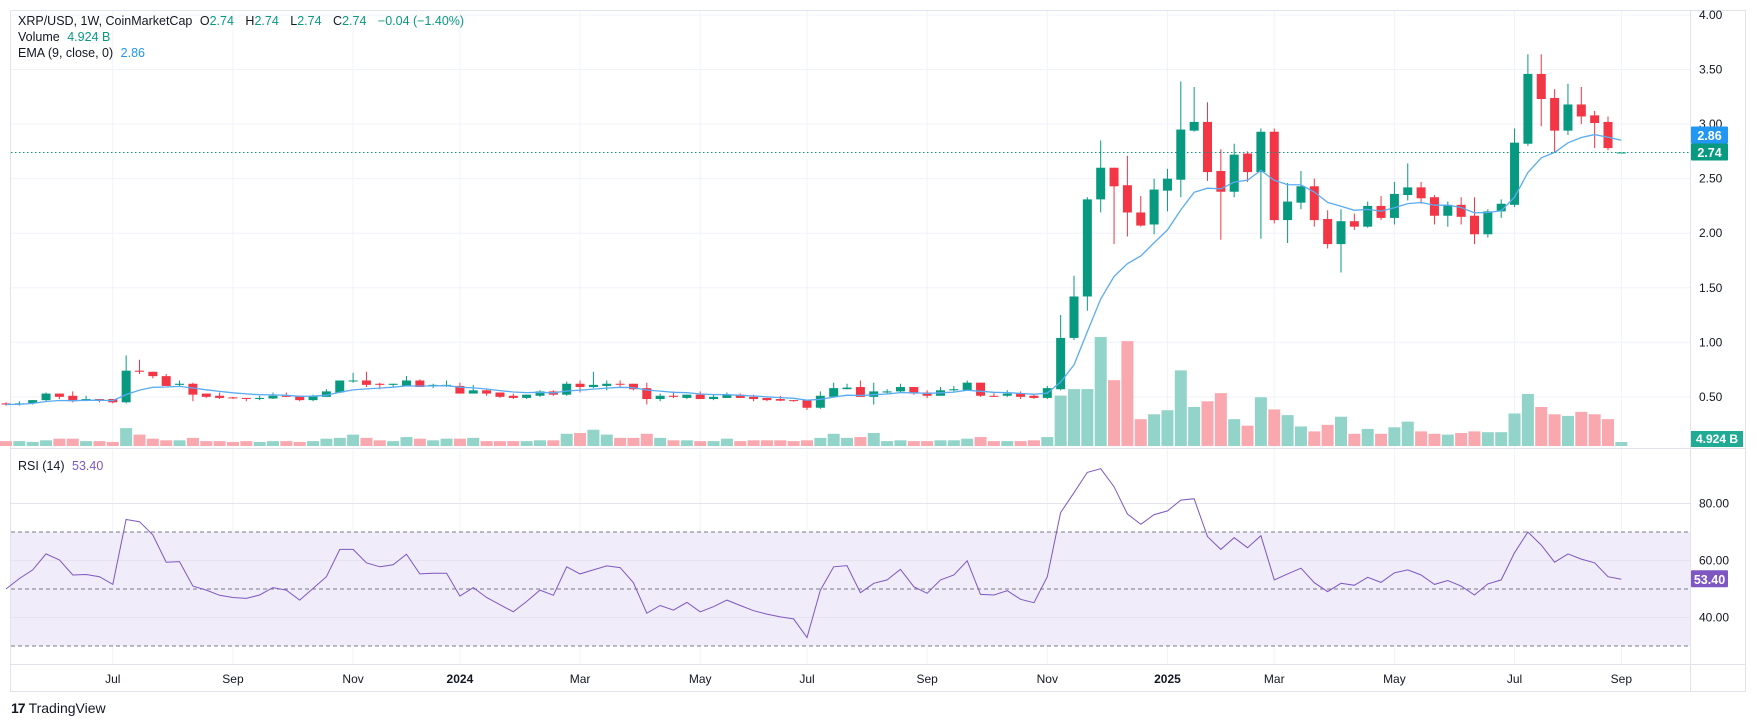 This screenshot has width=1756, height=728. I want to click on tradingview-logo: 17 TradingView, so click(58, 708).